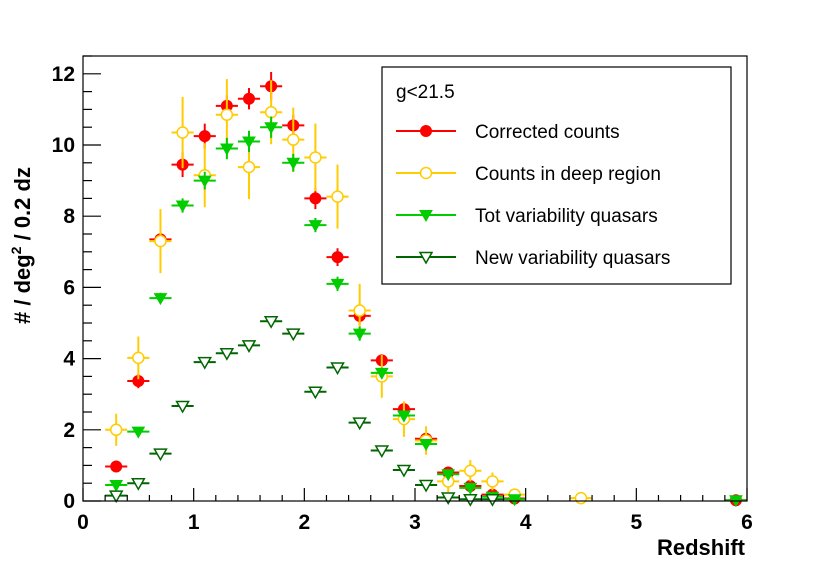 This screenshot has height=563, width=830. What do you see at coordinates (194, 522) in the screenshot?
I see `x-tick-label: 1` at bounding box center [194, 522].